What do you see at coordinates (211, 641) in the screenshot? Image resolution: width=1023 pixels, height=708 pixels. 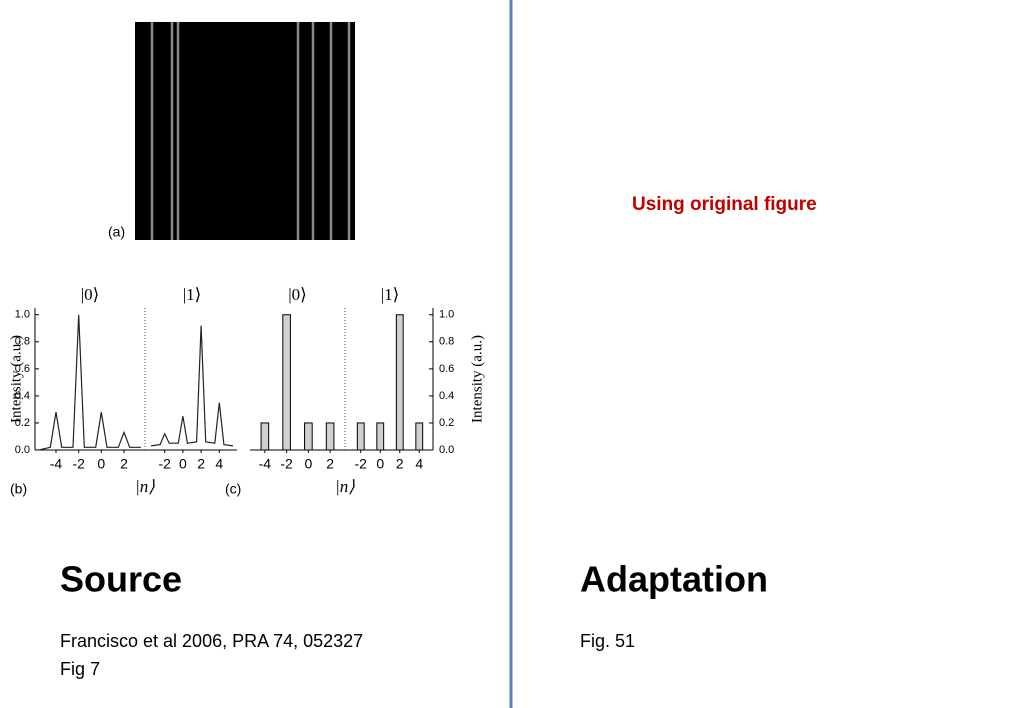 I see `citation: Francisco et al 2006, PRA 74, 052327` at bounding box center [211, 641].